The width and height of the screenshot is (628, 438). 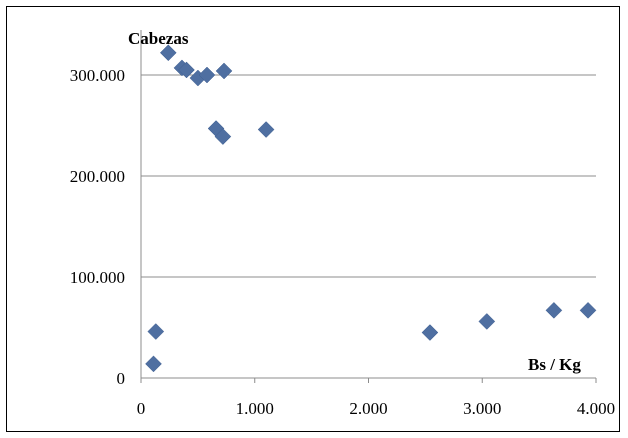 What do you see at coordinates (482, 408) in the screenshot?
I see `x-tick-label: 3.000` at bounding box center [482, 408].